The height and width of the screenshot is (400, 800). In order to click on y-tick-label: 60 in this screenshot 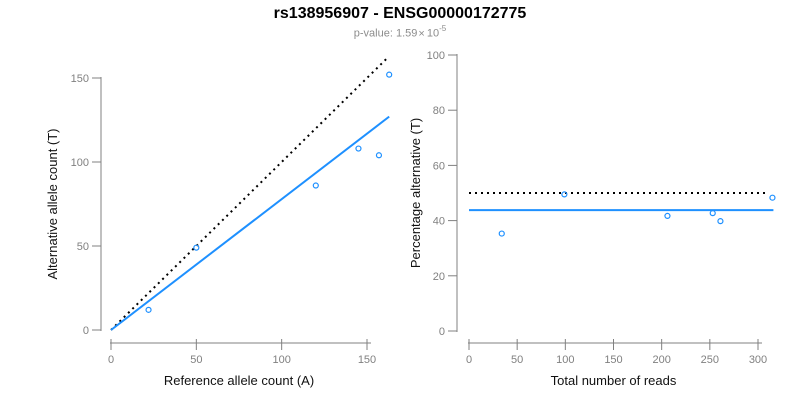, I will do `click(439, 166)`.